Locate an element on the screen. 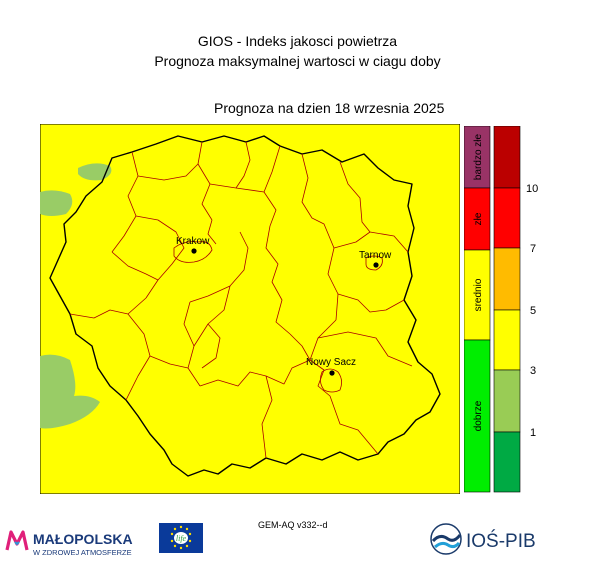 The image size is (595, 566). category-moderate is located at coordinates (477, 295).